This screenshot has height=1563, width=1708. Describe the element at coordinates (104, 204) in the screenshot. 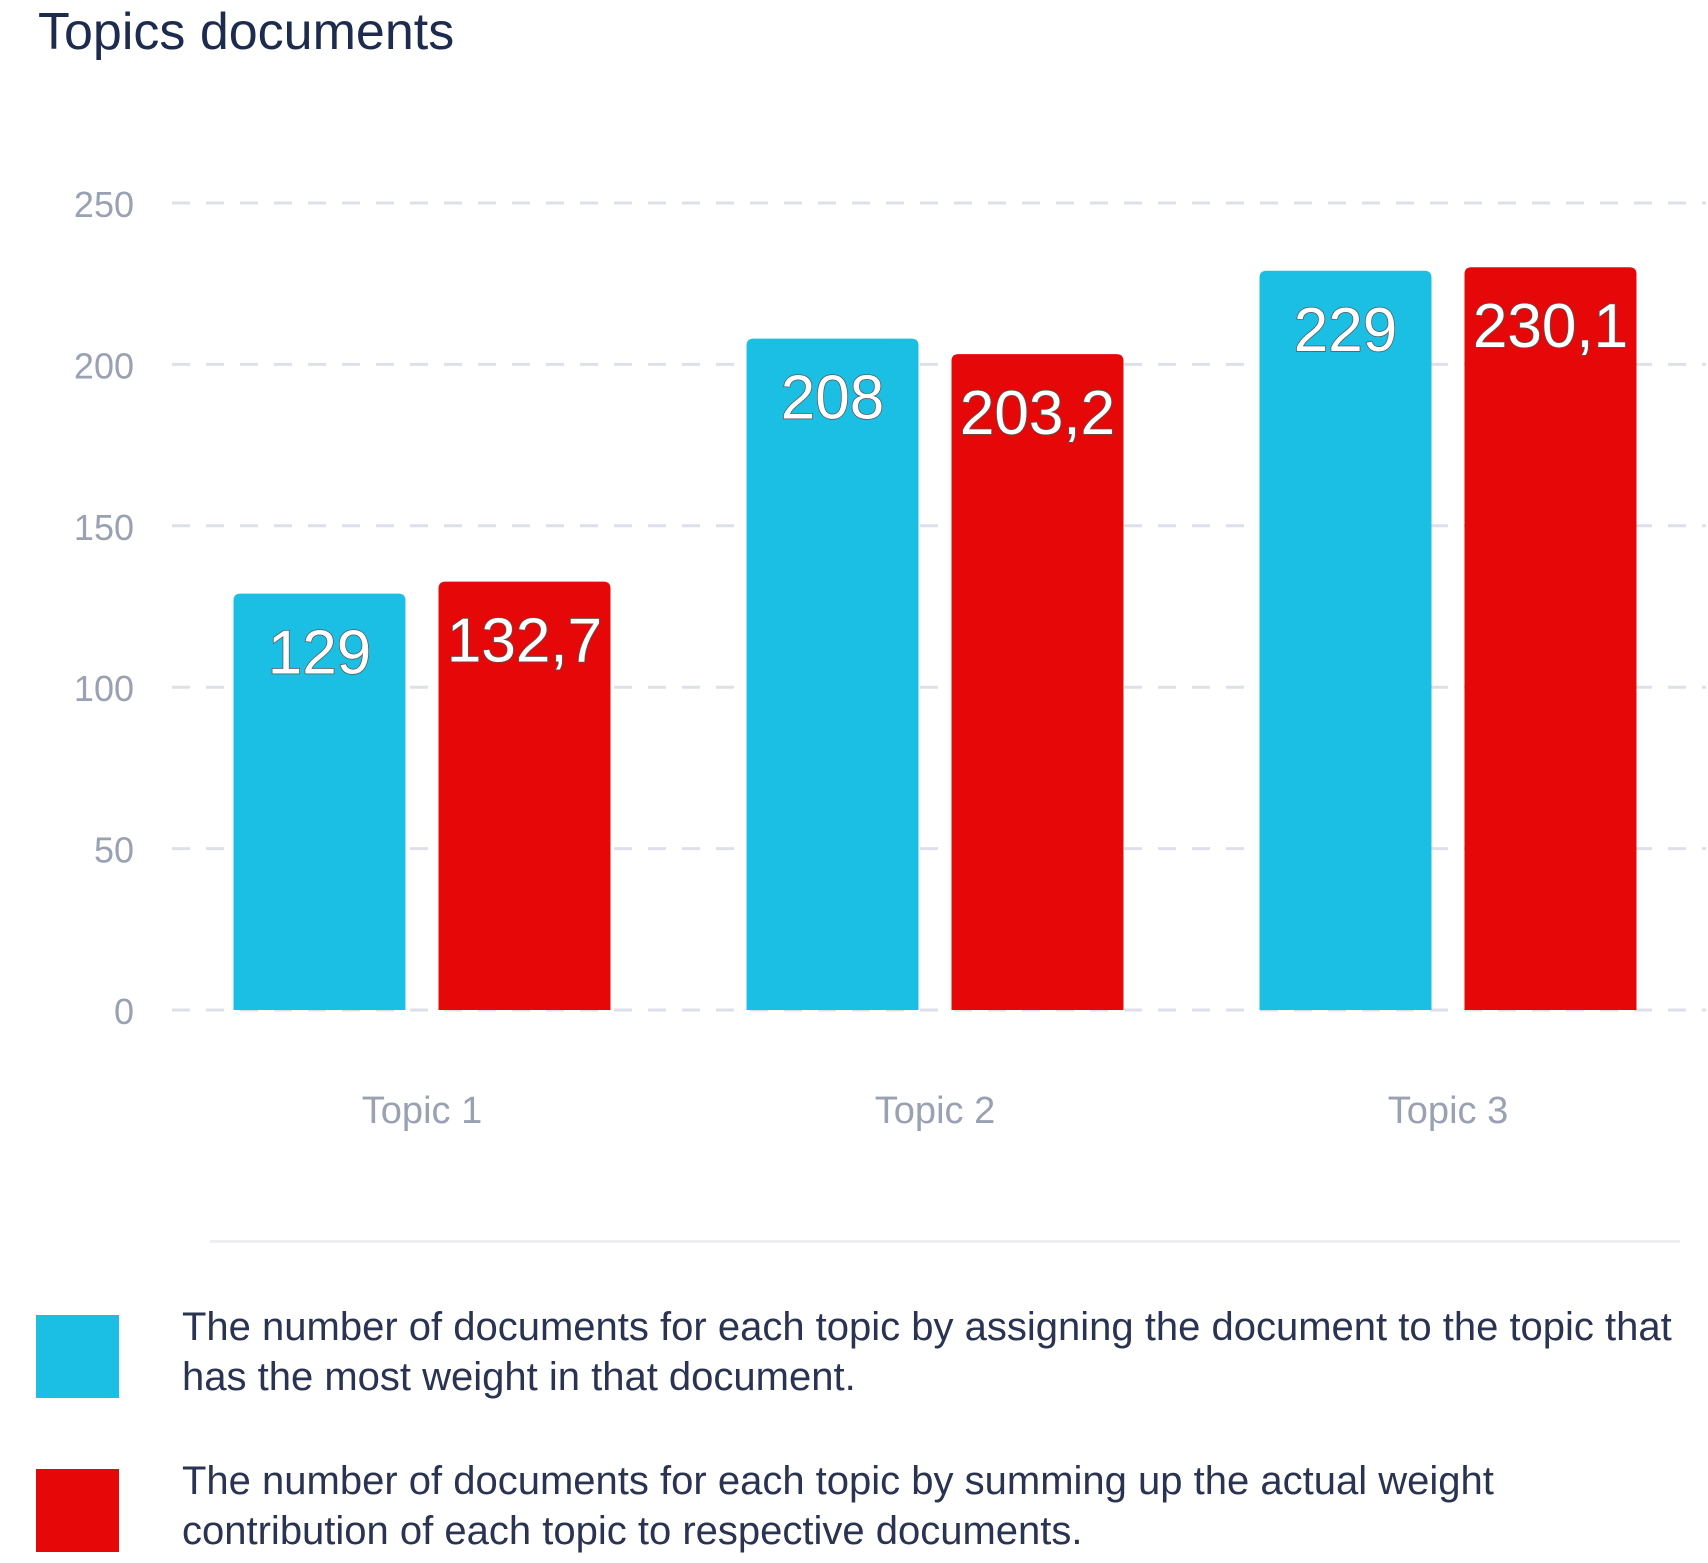

I see `y-tick-label: 250` at that location.